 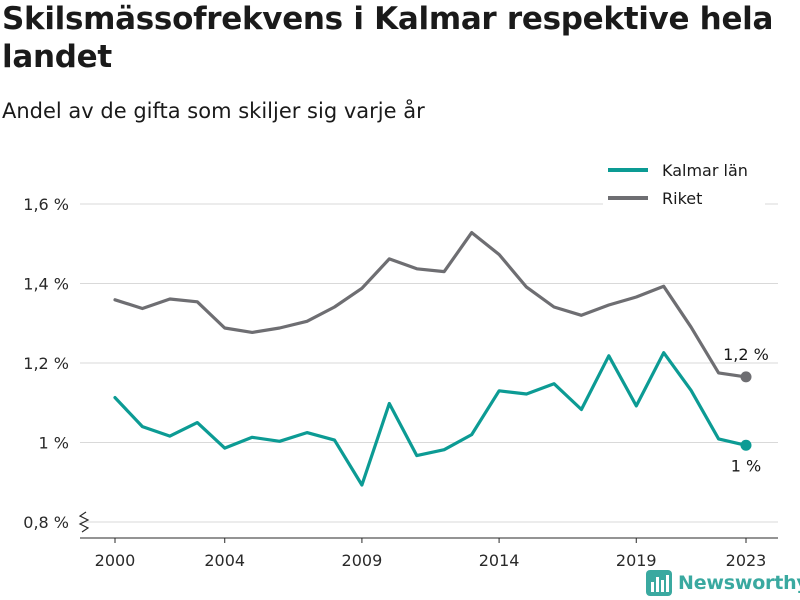 What do you see at coordinates (682, 198) in the screenshot?
I see `legend-label: Riket` at bounding box center [682, 198].